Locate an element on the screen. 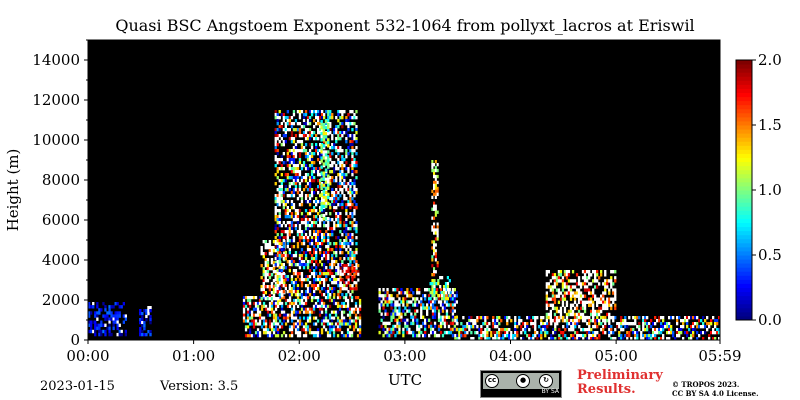  cc-license-badge: cc ● ↻ BY SA is located at coordinates (521, 384).